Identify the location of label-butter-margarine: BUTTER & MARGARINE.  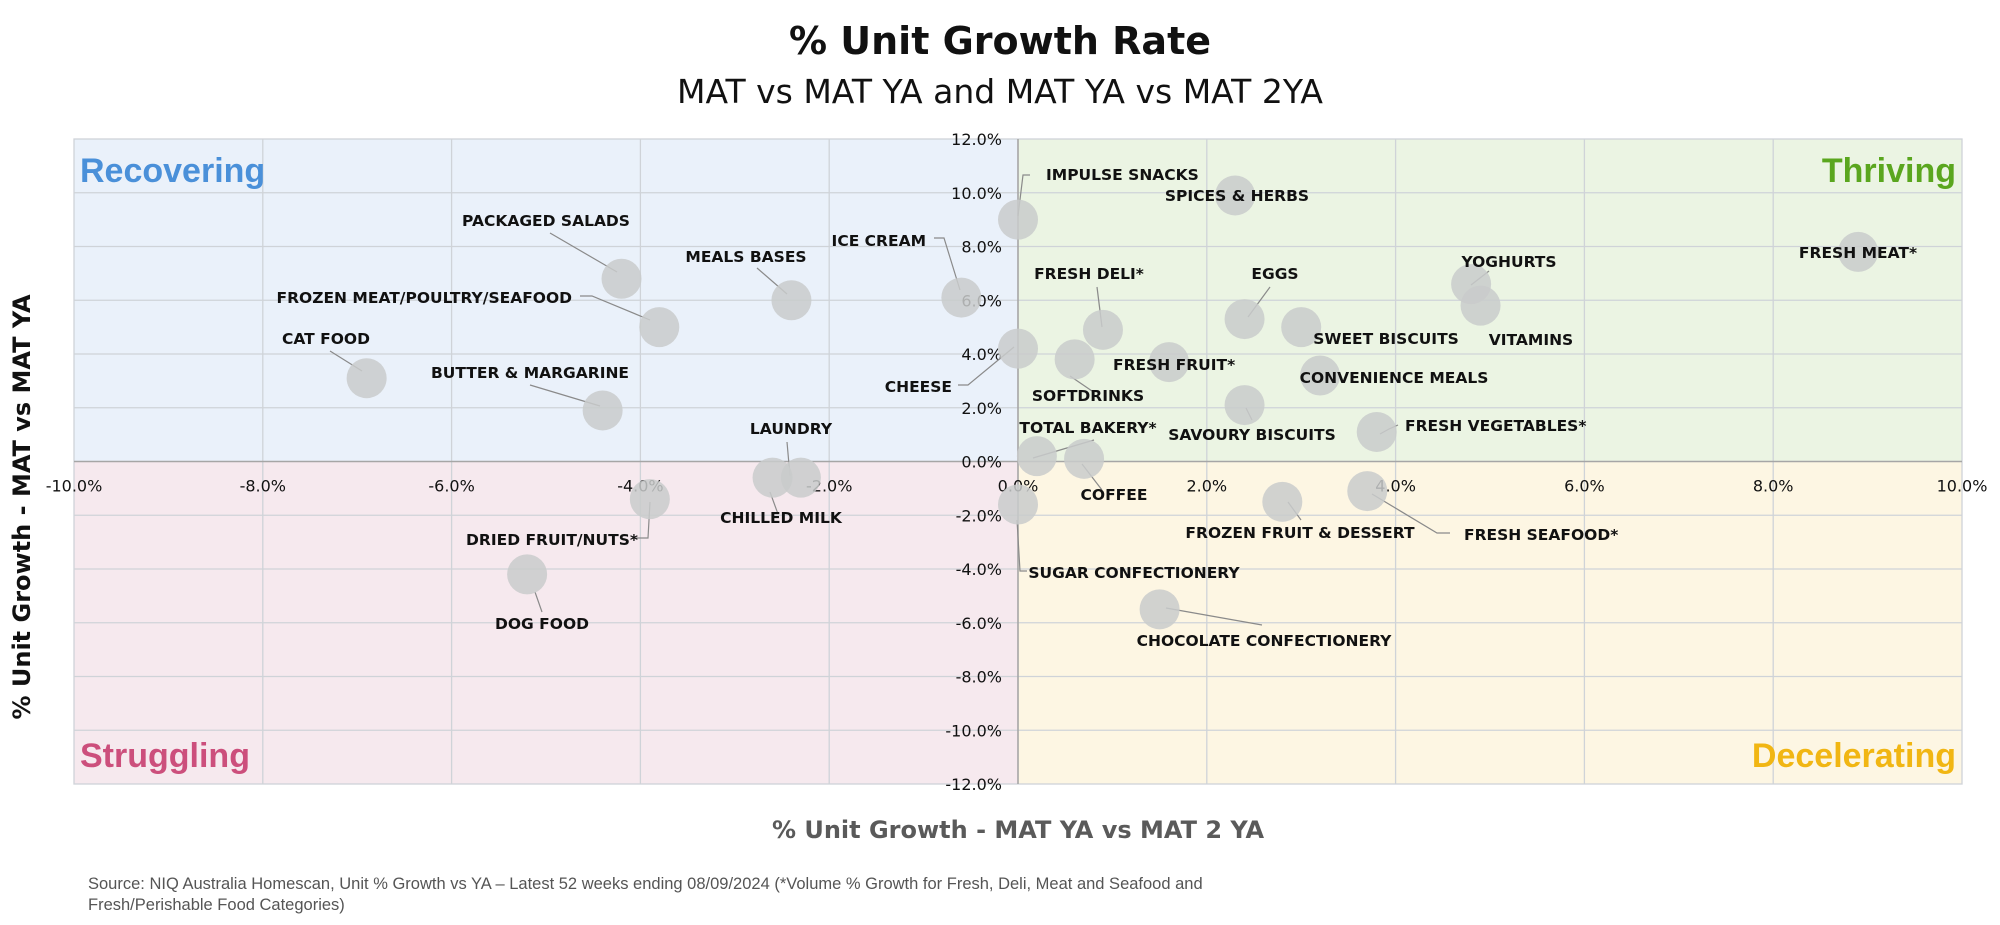
(530, 373).